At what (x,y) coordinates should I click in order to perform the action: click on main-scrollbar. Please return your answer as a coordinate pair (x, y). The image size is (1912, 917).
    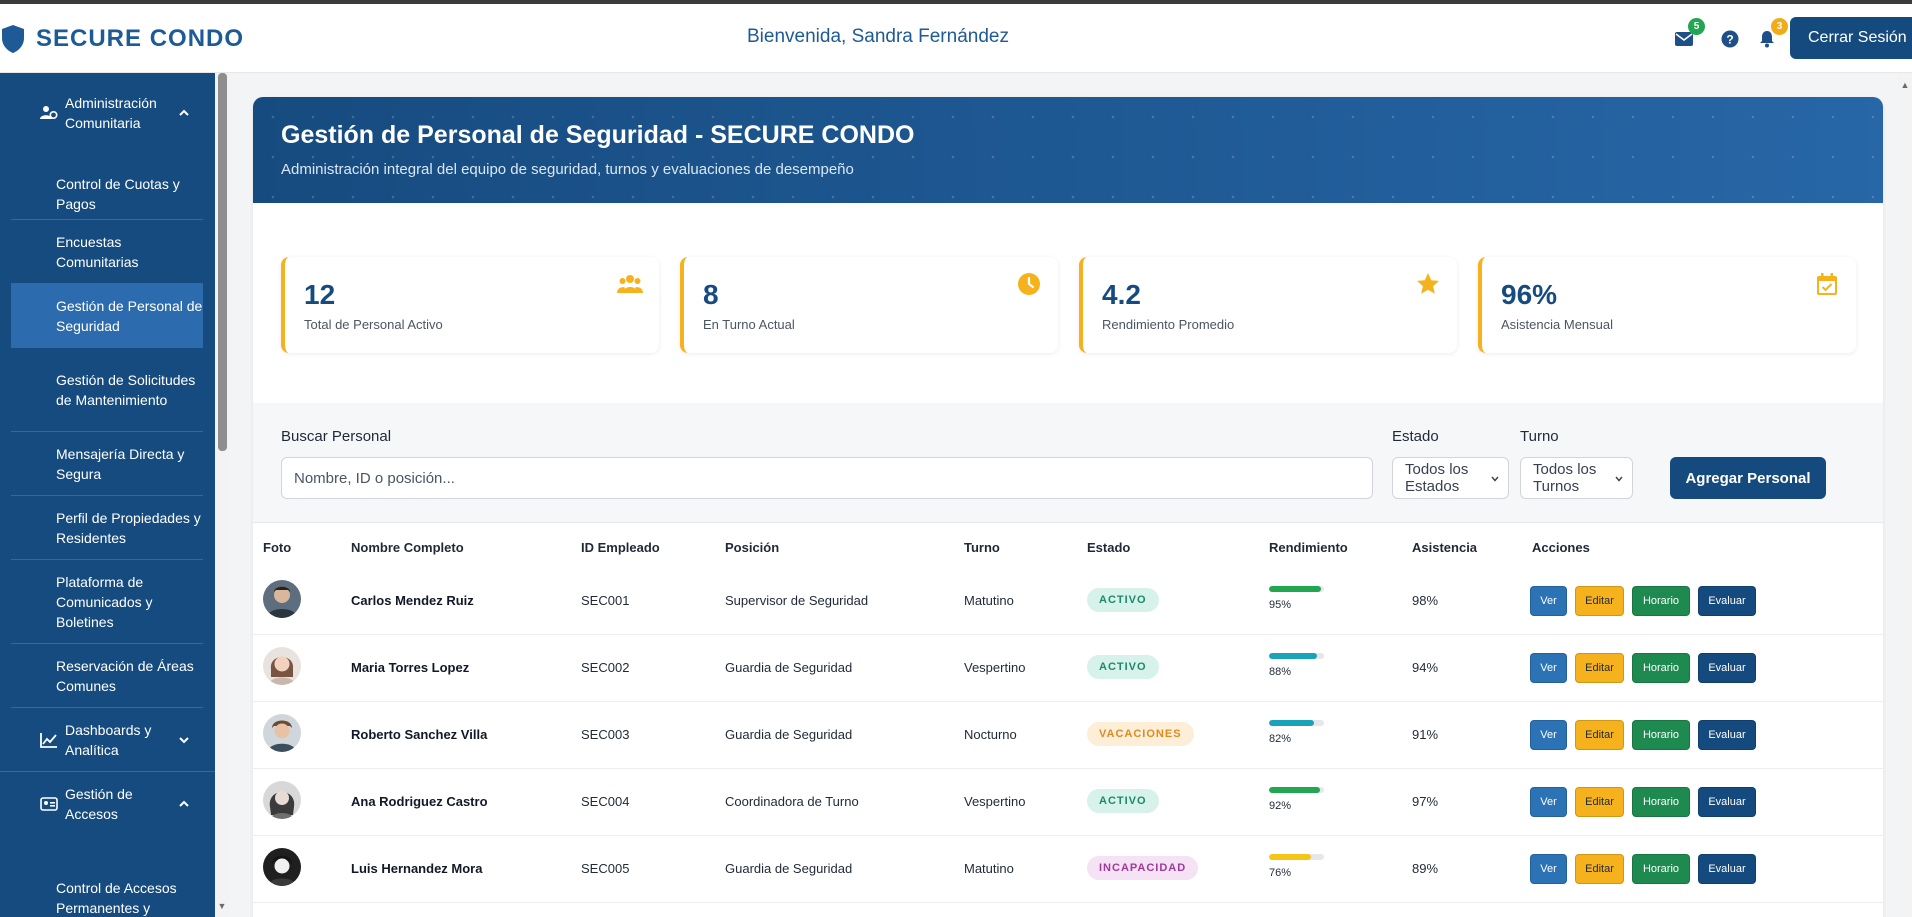
    Looking at the image, I should click on (1905, 495).